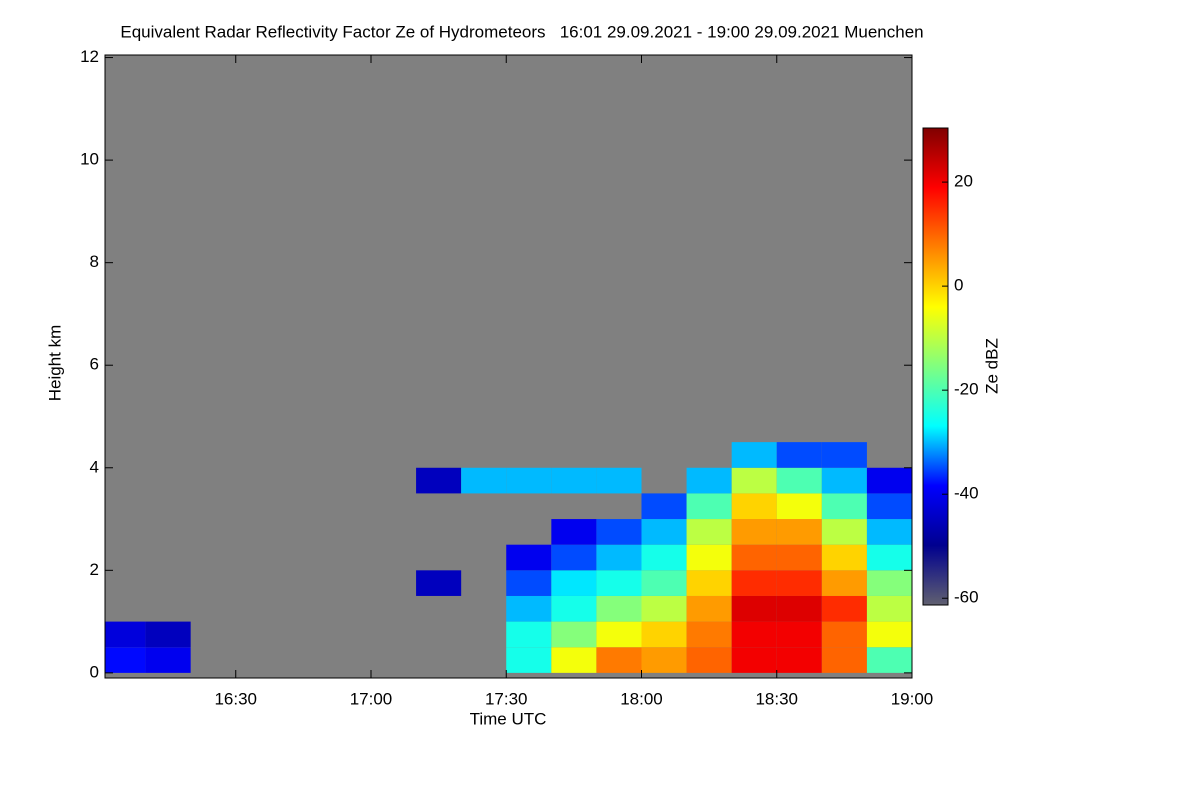 The height and width of the screenshot is (800, 1200). Describe the element at coordinates (89, 159) in the screenshot. I see `y-tick-label: 10` at that location.